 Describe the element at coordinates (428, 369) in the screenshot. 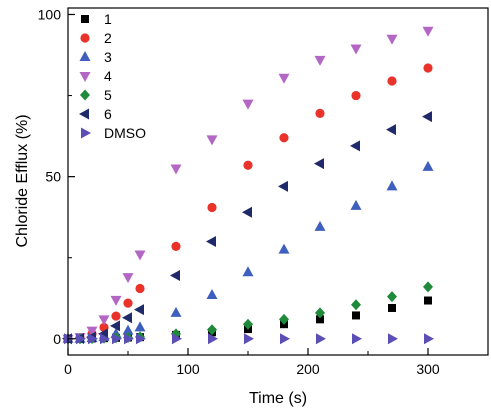

I see `x-tick-label: 300` at that location.